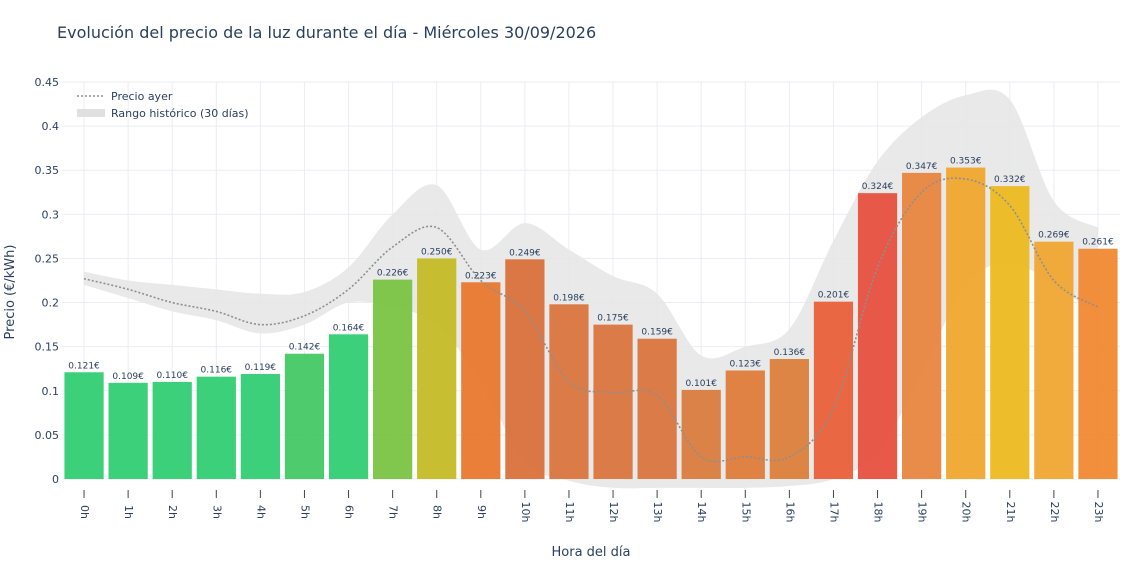 This screenshot has width=1140, height=570. I want to click on x-tick-label-16h: 16h, so click(789, 512).